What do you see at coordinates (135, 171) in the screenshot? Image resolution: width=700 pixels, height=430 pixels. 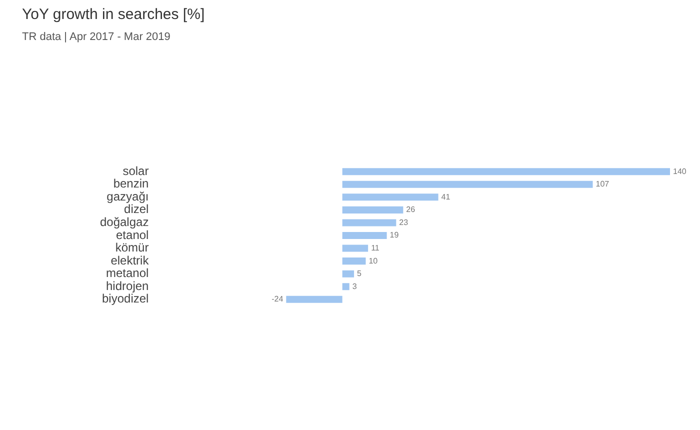 I see `y-tick-label: solar` at bounding box center [135, 171].